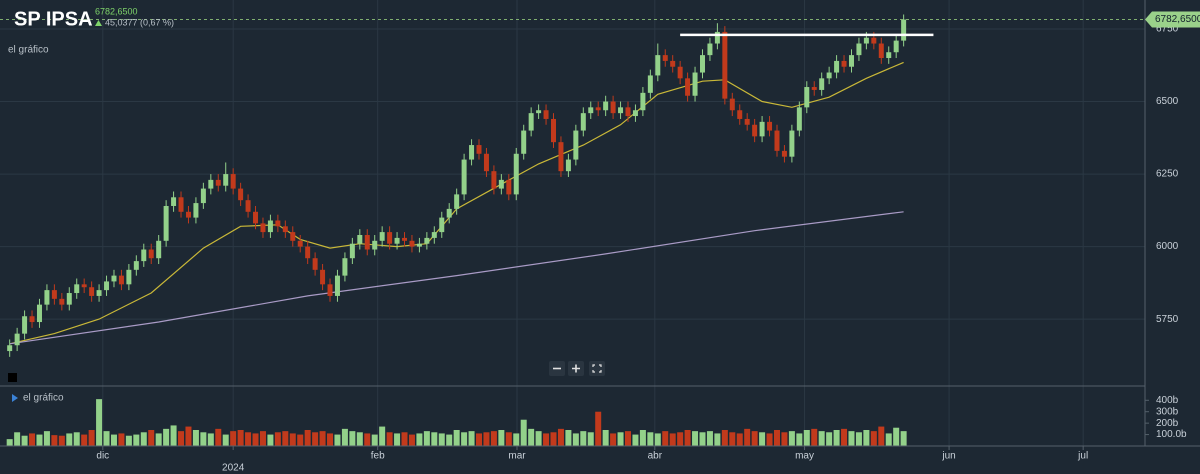 Image resolution: width=1200 pixels, height=474 pixels. I want to click on fullscreen-button, so click(597, 368).